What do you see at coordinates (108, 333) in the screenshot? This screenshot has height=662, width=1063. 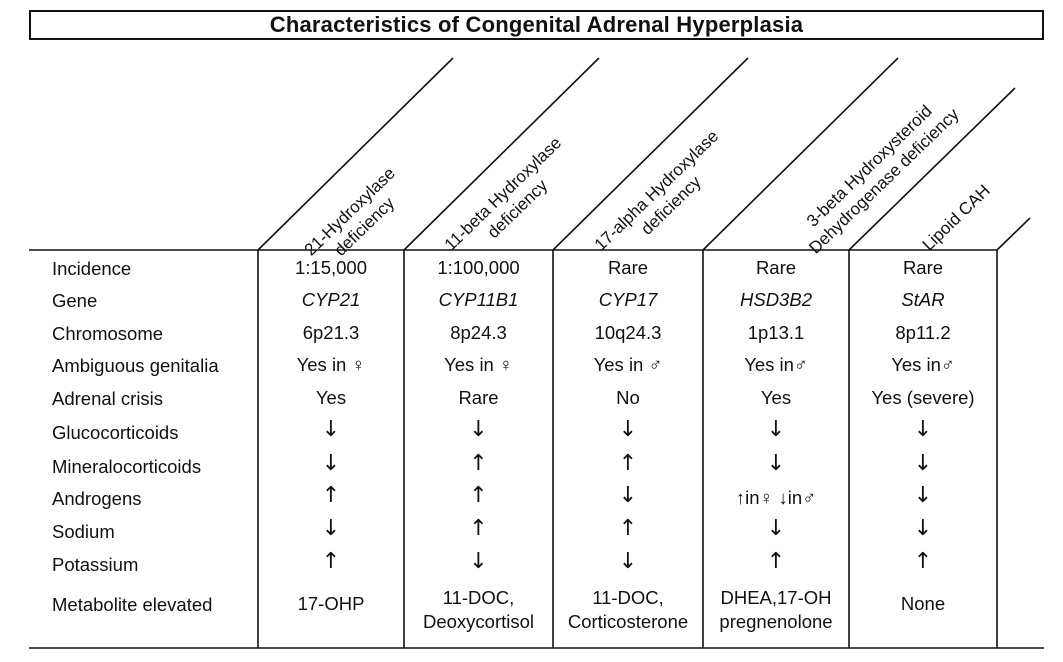 I see `row-label: Chromosome` at bounding box center [108, 333].